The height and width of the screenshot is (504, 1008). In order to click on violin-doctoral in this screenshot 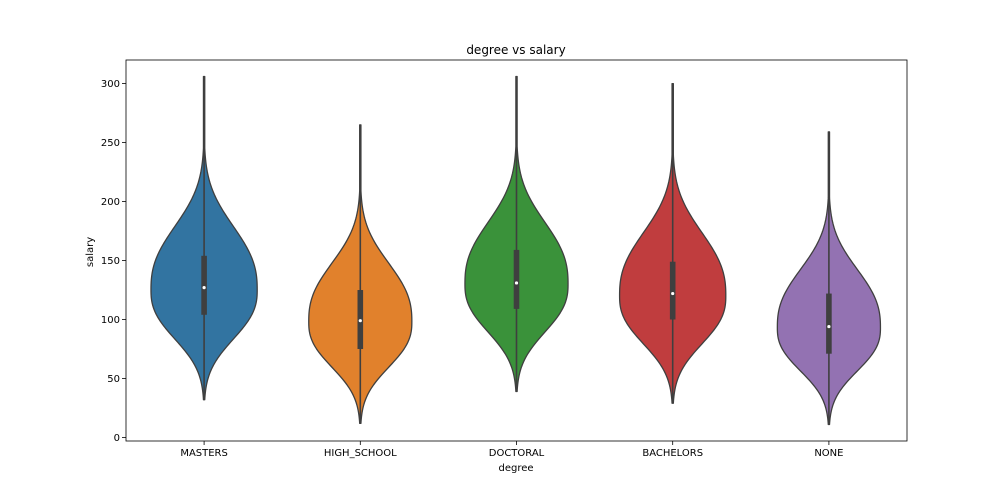, I will do `click(516, 234)`.